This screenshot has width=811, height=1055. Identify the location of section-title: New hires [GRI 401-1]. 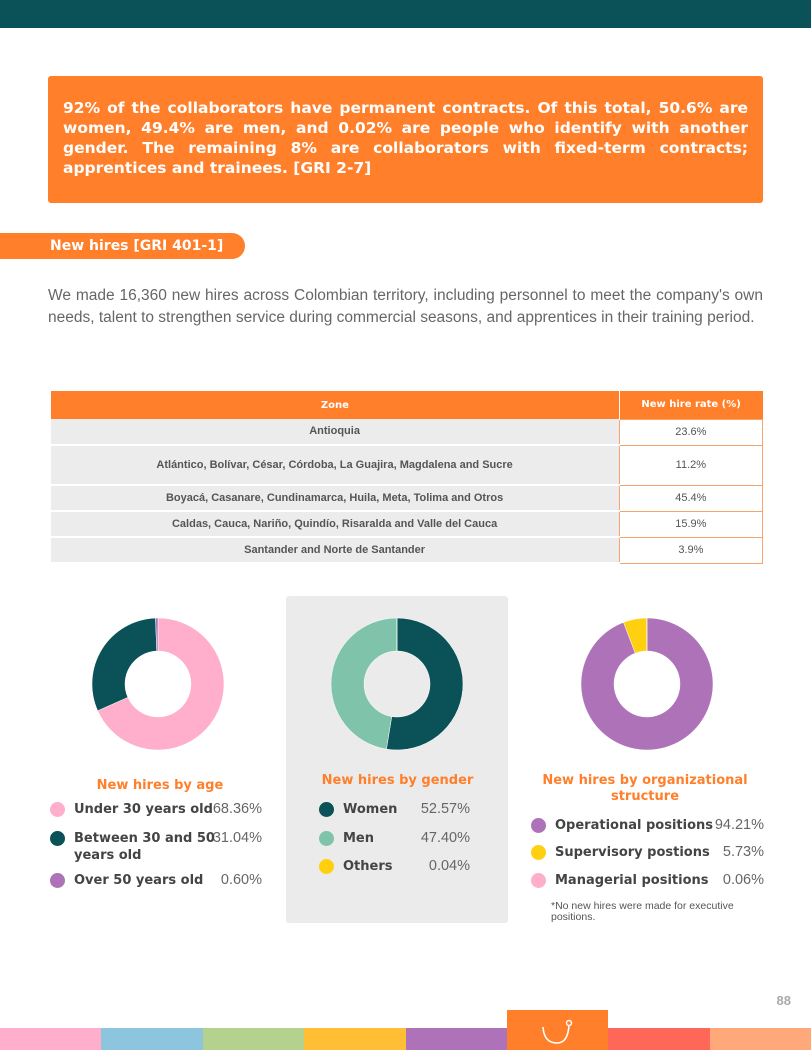
(122, 246).